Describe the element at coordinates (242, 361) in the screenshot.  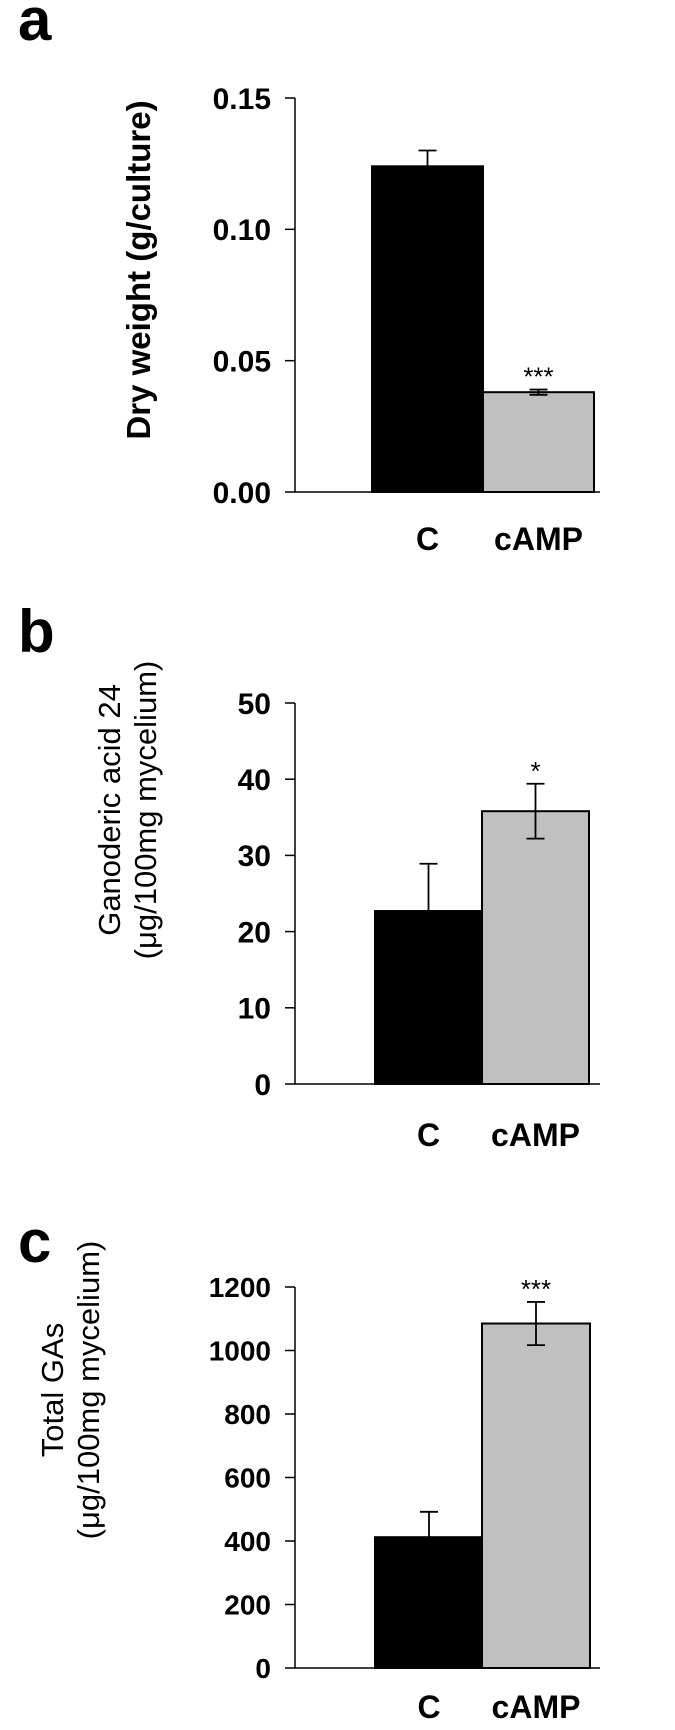
I see `y-tick-label: 0.05` at that location.